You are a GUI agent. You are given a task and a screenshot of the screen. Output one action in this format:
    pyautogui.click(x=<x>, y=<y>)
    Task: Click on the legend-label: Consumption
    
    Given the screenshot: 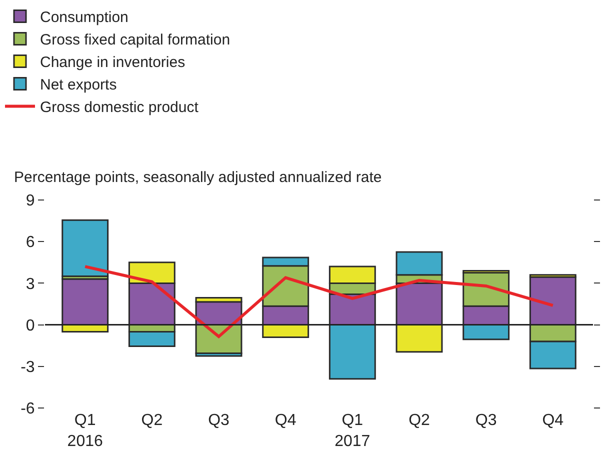 What is the action you would take?
    pyautogui.click(x=84, y=17)
    